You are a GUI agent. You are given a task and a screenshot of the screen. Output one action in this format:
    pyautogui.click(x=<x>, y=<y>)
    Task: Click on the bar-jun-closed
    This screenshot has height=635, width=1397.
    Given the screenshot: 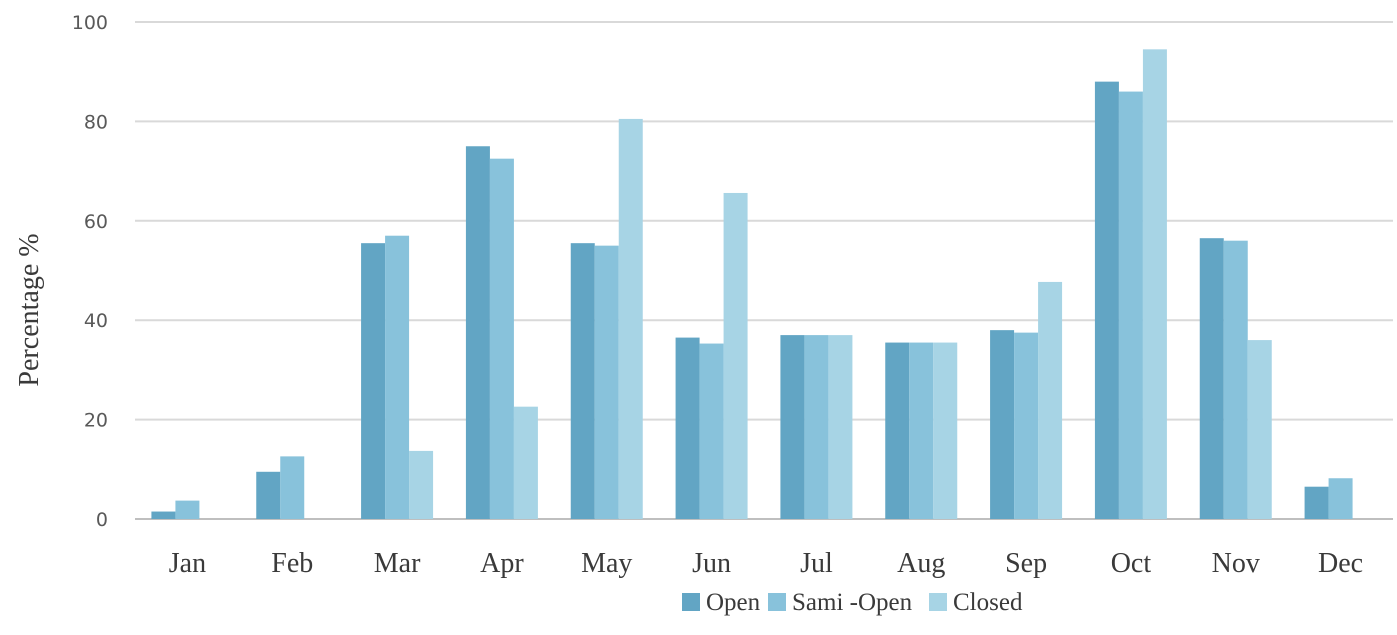 What is the action you would take?
    pyautogui.click(x=735, y=355)
    